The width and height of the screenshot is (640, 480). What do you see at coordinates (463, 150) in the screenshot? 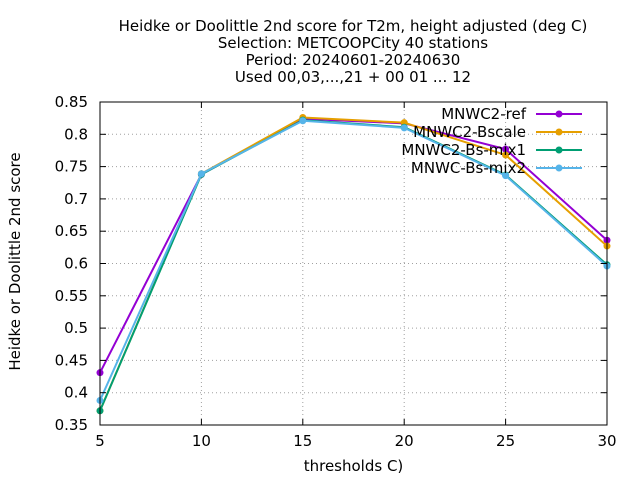
I see `legend-label: MNWC2-Bs-mix1` at bounding box center [463, 150].